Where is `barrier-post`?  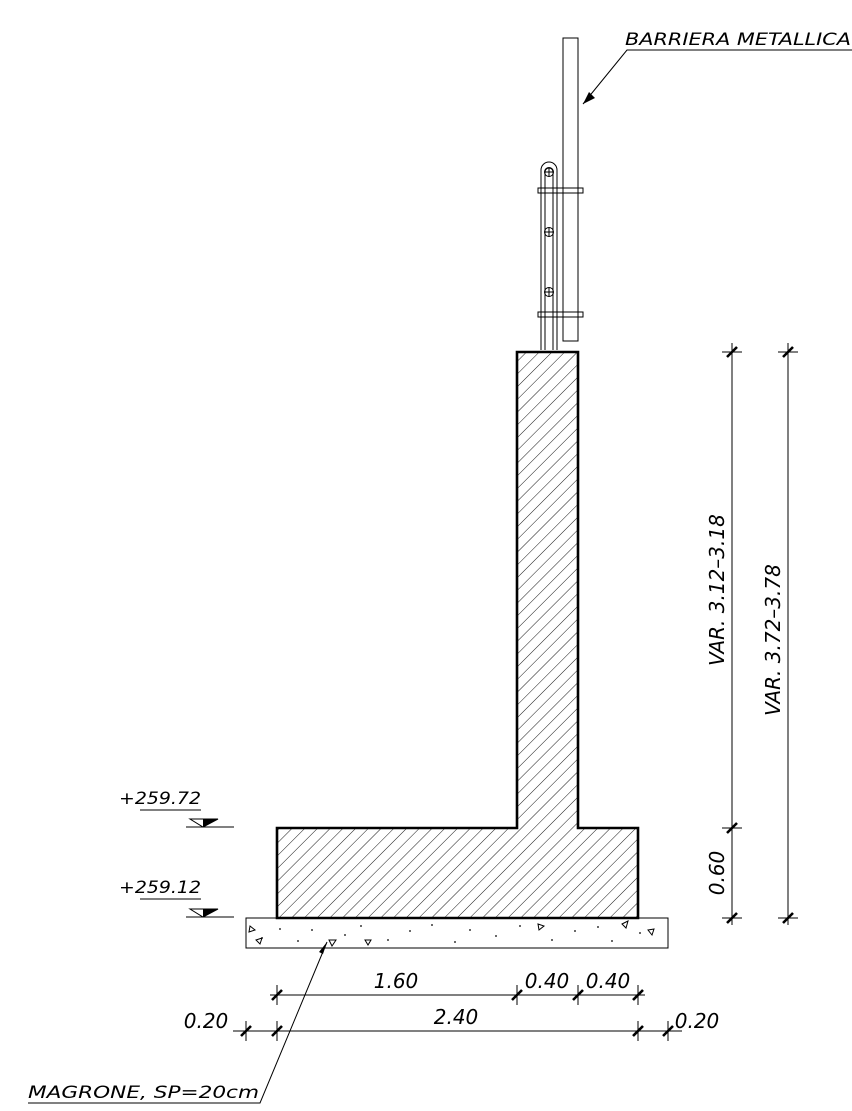 barrier-post is located at coordinates (549, 255).